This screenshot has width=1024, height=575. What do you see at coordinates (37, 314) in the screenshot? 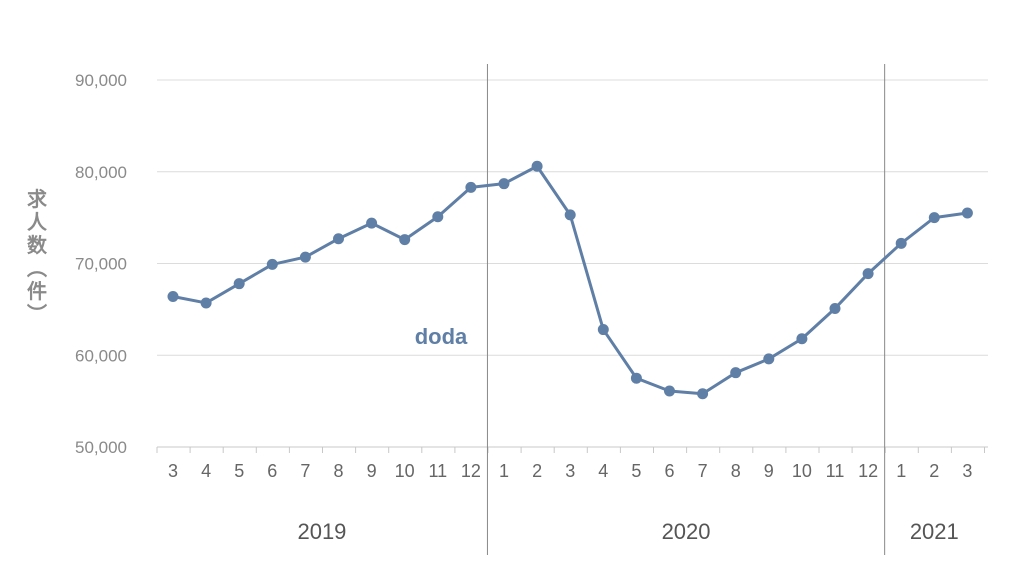
I see `y-axis-label-char: ︶` at bounding box center [37, 314].